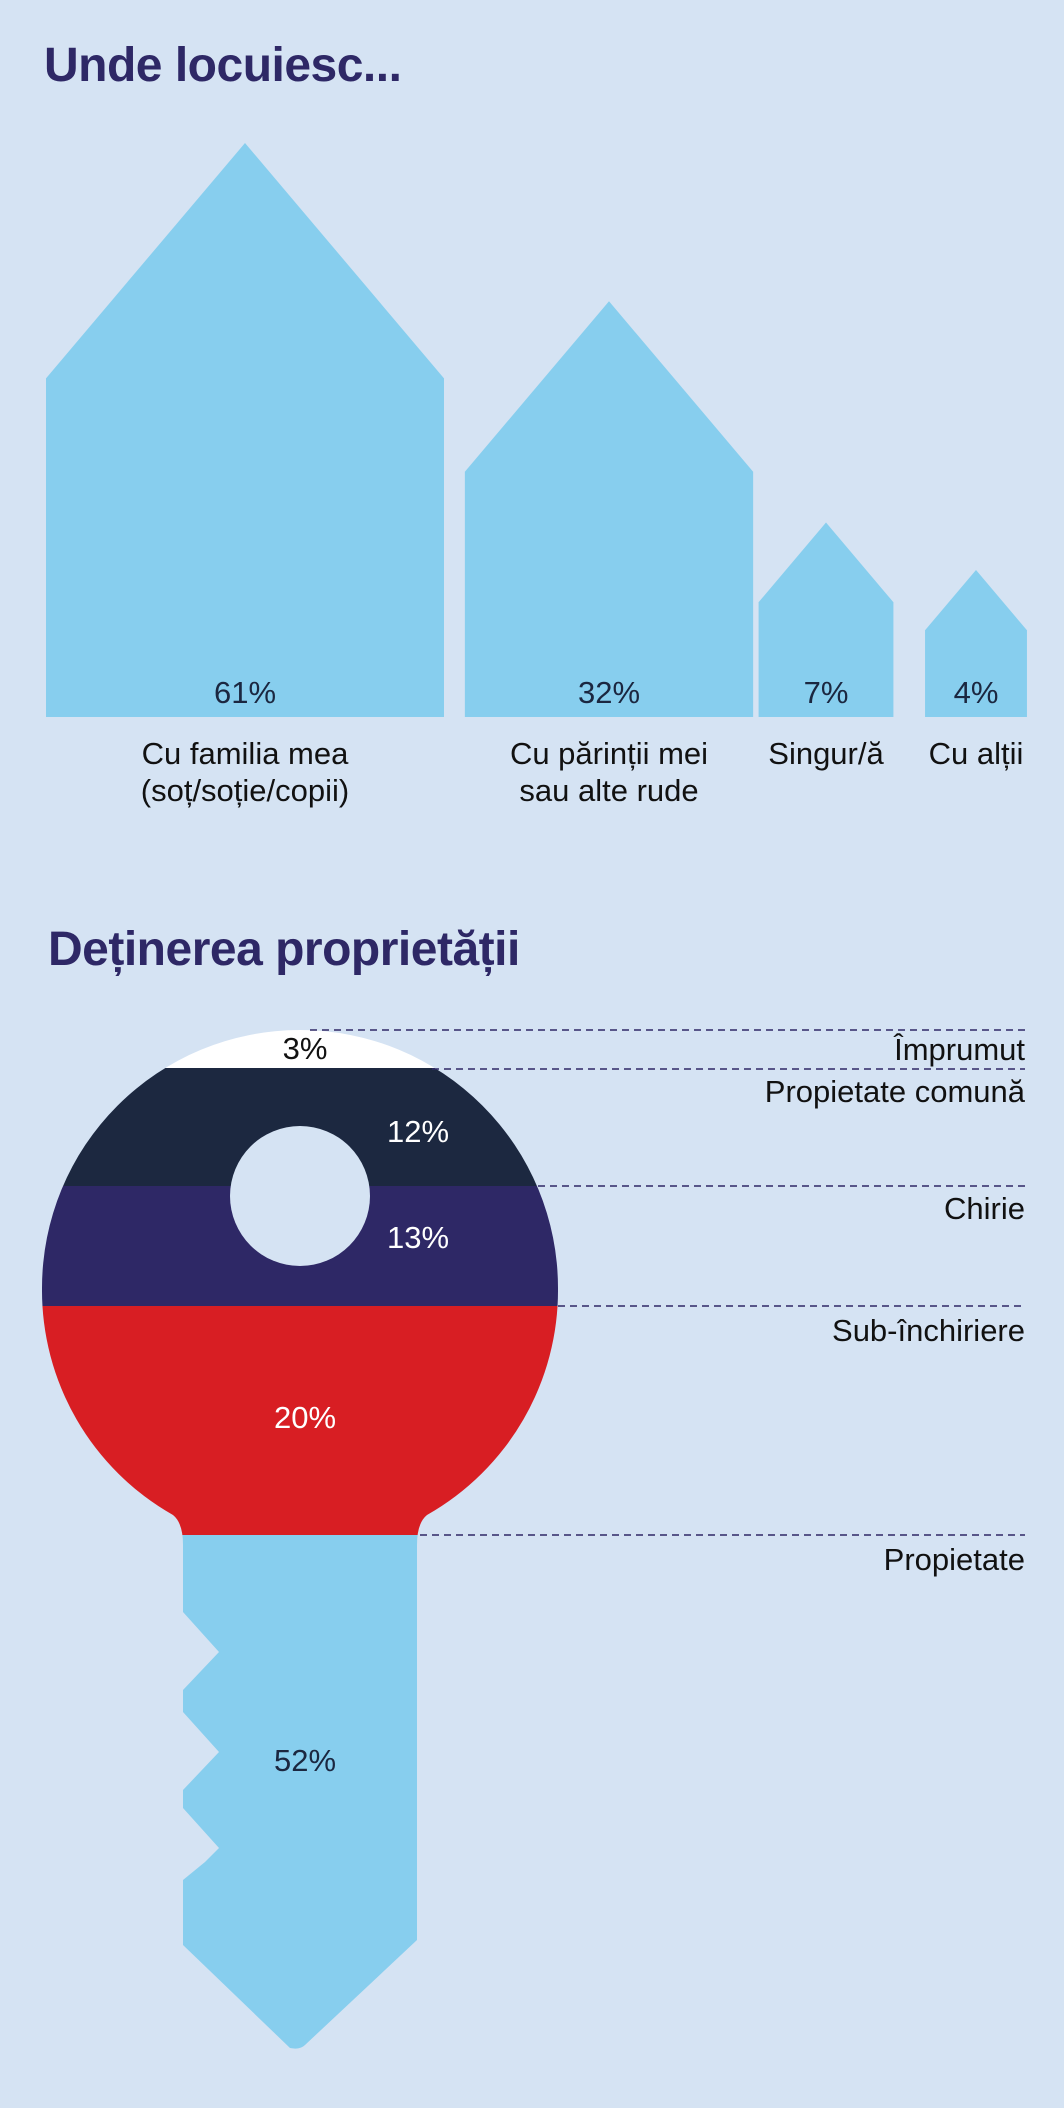  I want to click on key-value-label: 13%, so click(418, 1237).